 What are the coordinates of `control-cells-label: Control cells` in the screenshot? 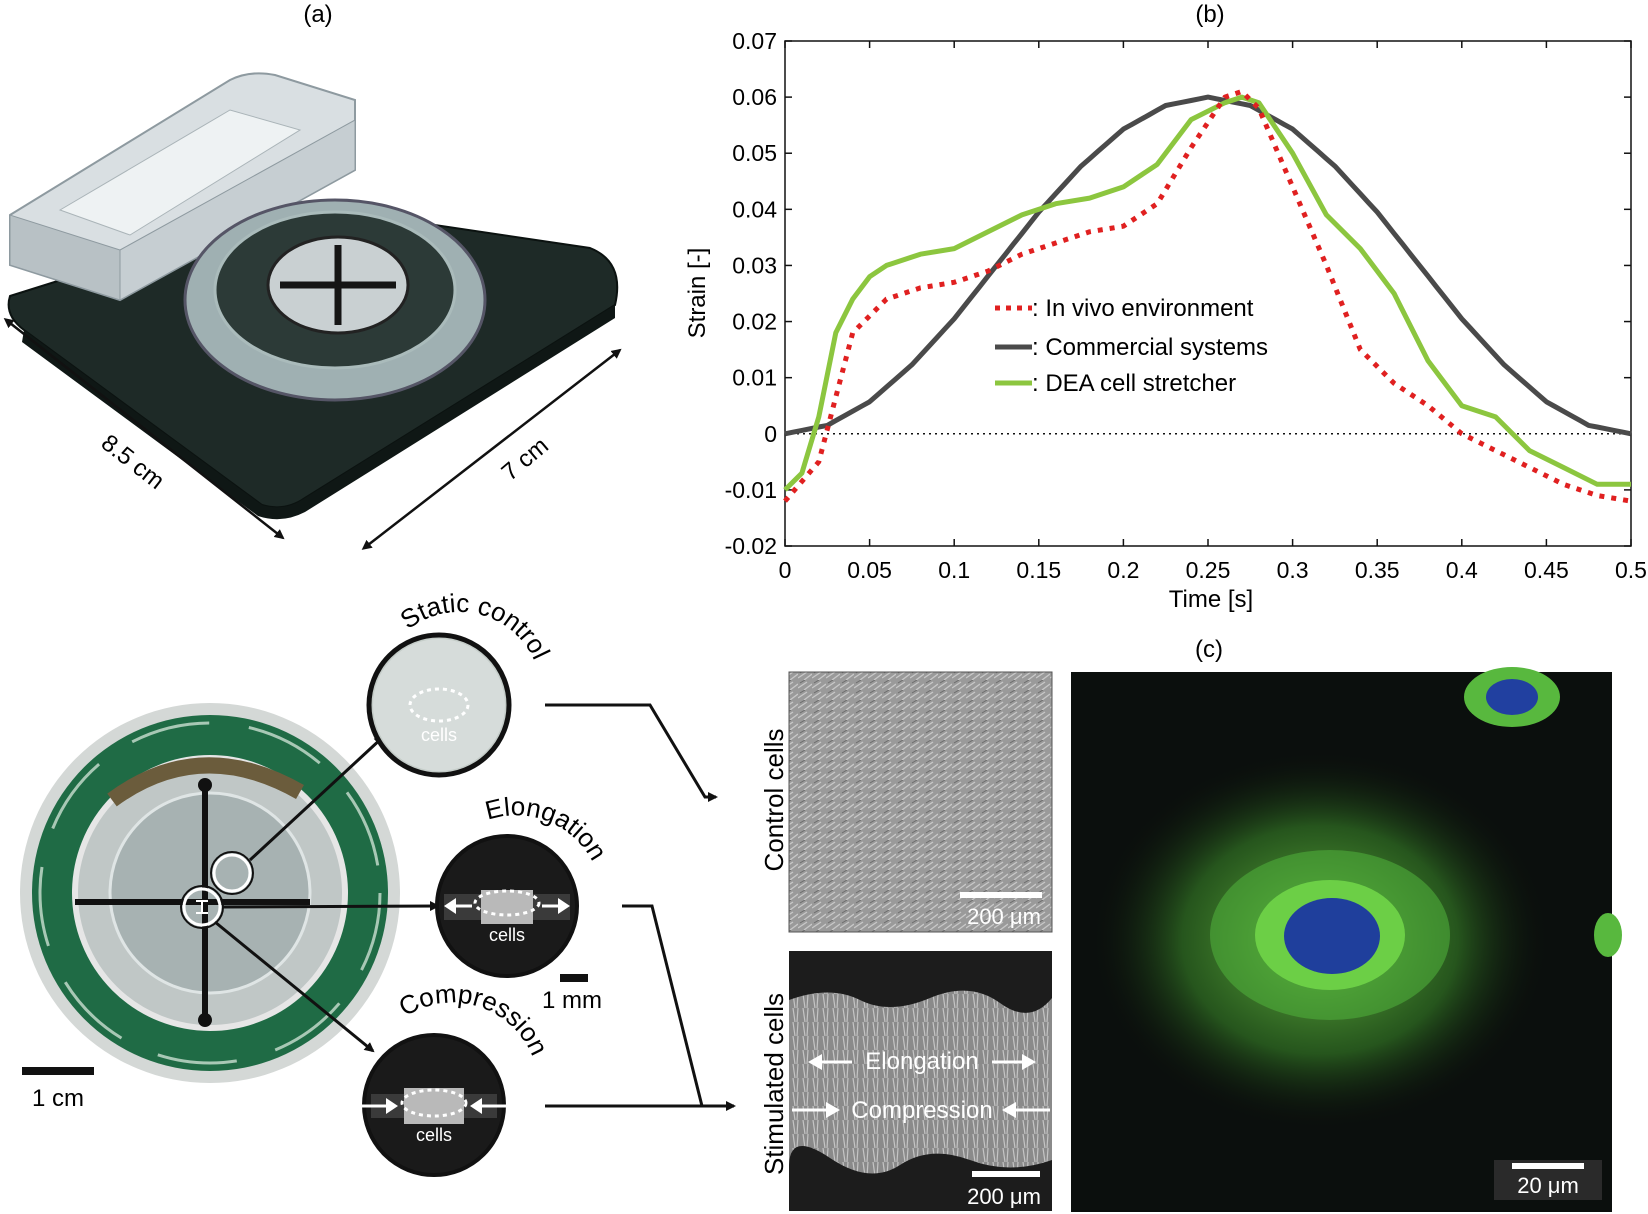 It's located at (774, 799).